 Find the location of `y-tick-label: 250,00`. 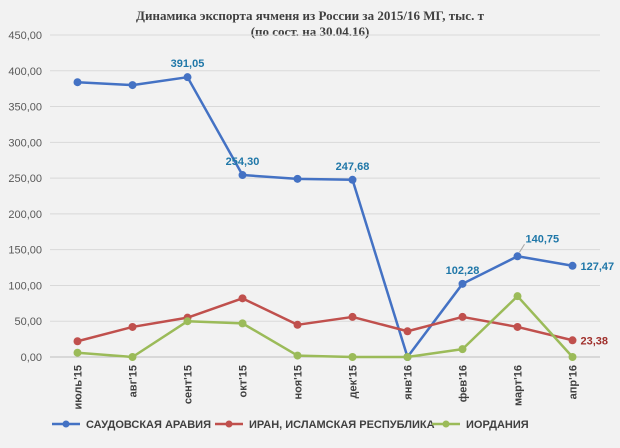

y-tick-label: 250,00 is located at coordinates (25, 179).